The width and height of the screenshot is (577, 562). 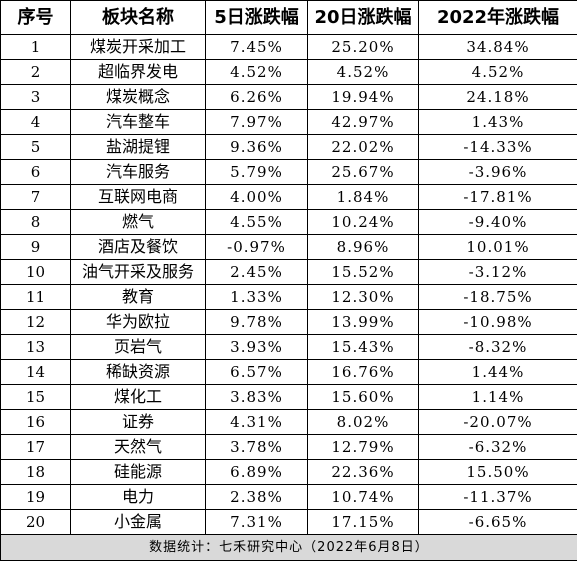 What do you see at coordinates (138, 47) in the screenshot?
I see `cell-sector-name: 煤炭开采加工` at bounding box center [138, 47].